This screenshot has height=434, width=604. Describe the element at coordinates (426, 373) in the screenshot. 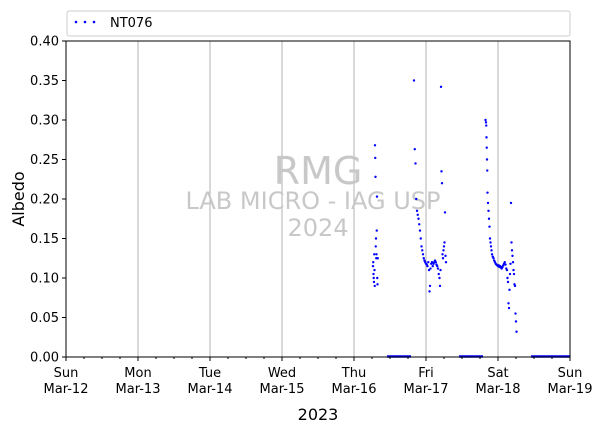

I see `x-tick-label-day: Fri` at that location.